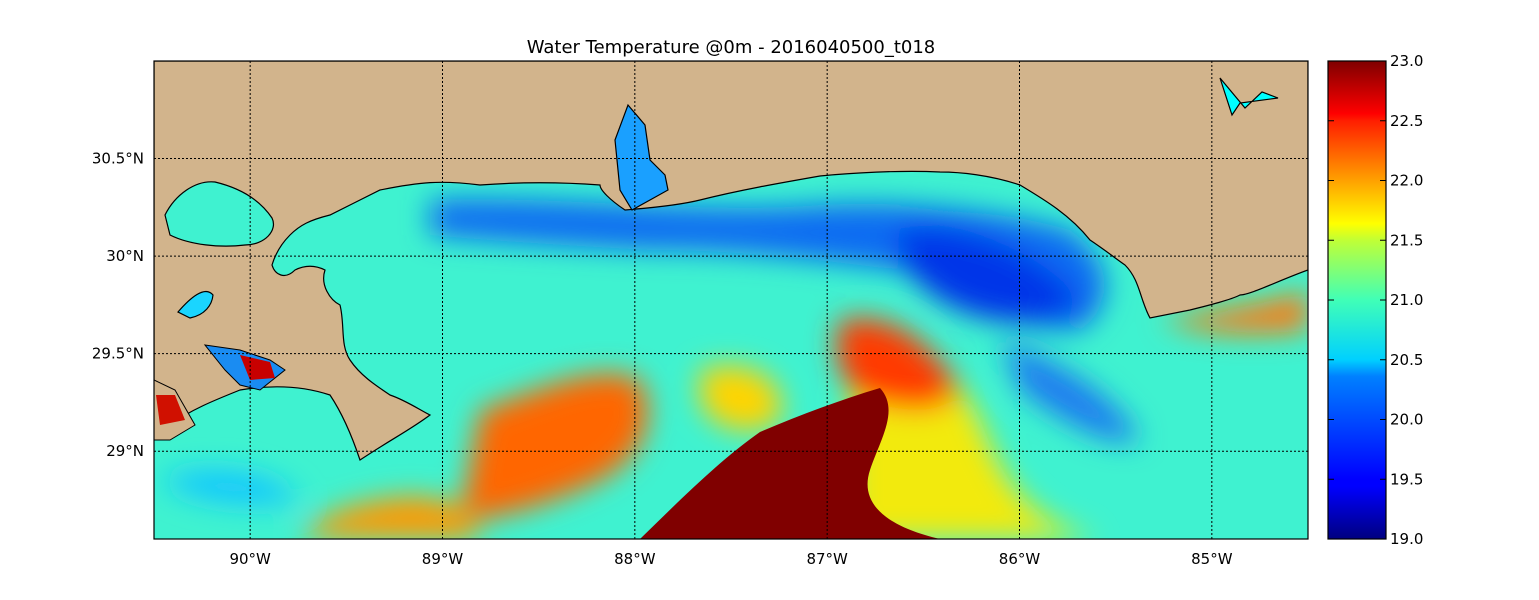  What do you see at coordinates (125, 256) in the screenshot?
I see `y-tick-label: 30°N` at bounding box center [125, 256].